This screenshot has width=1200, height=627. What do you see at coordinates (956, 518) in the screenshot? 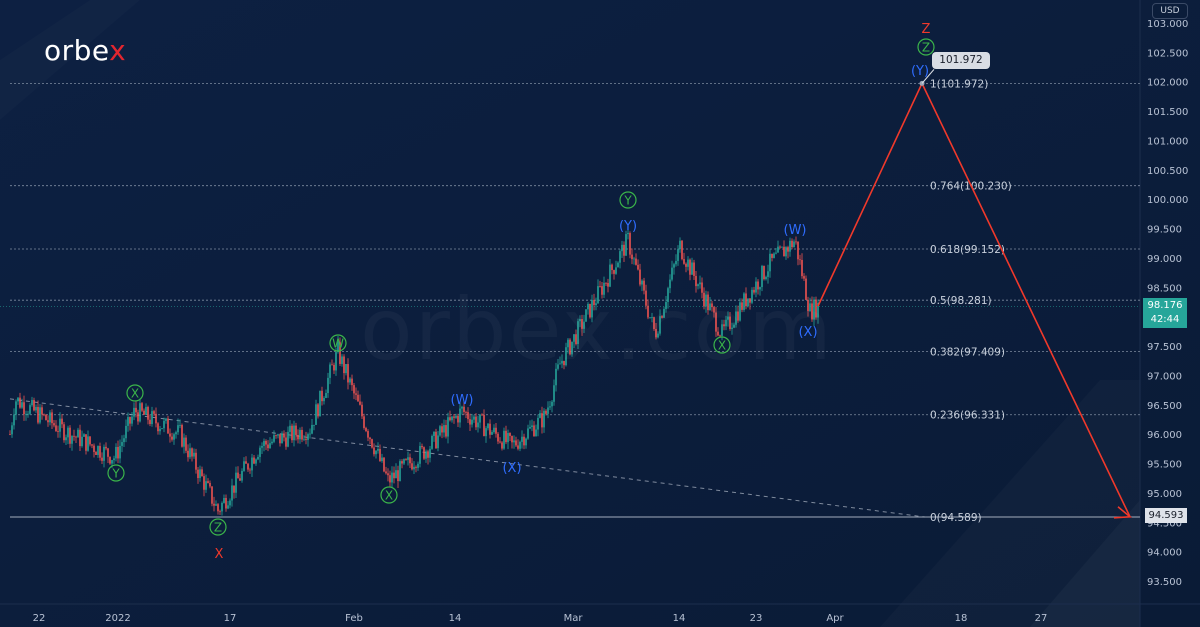
I see `fib-level-label: 0(94.589)` at bounding box center [956, 518].